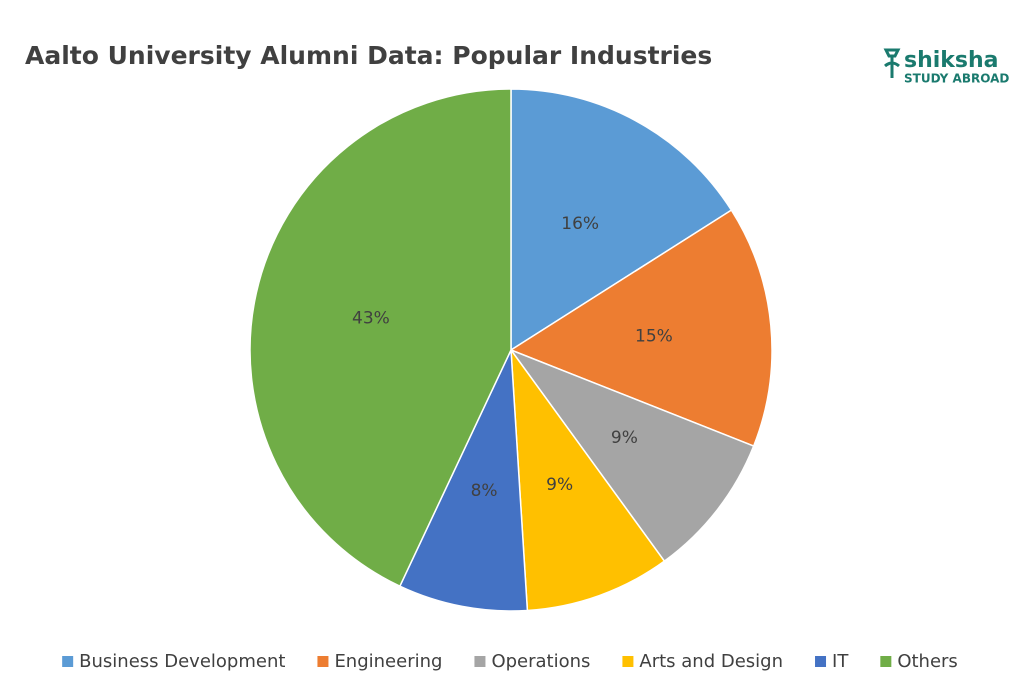 The image size is (1020, 697). Describe the element at coordinates (484, 491) in the screenshot. I see `data-label: 8%` at that location.